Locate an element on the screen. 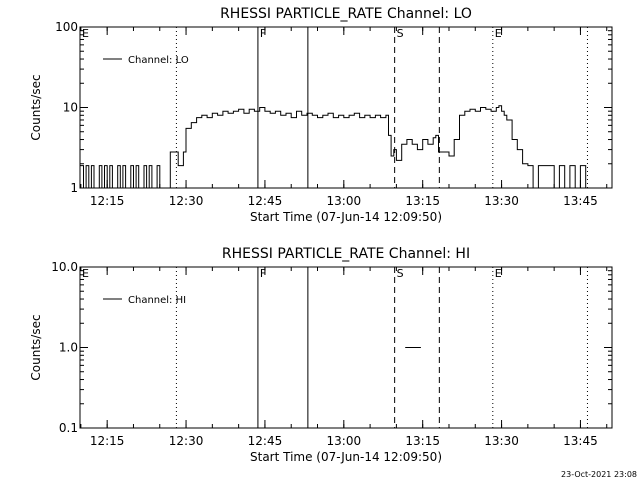 The height and width of the screenshot is (480, 640). y-tick-label: 1.0 is located at coordinates (68, 348).